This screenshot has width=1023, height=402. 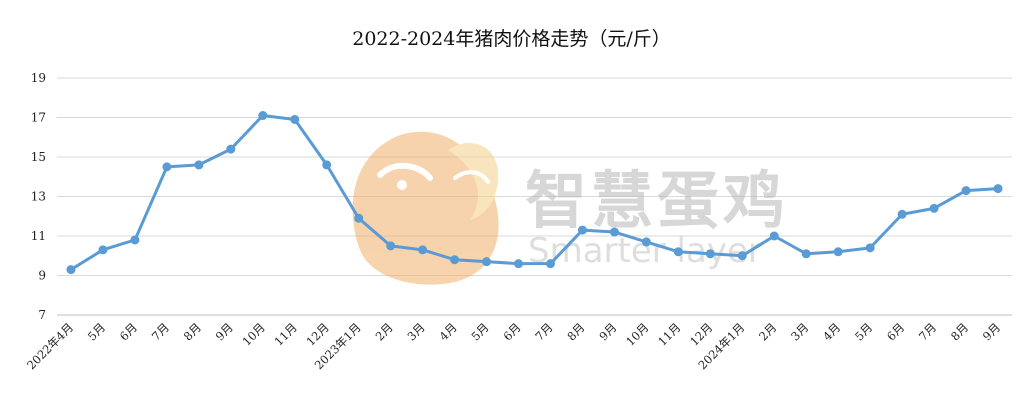 I want to click on y-tick-label: 19, so click(x=38, y=78).